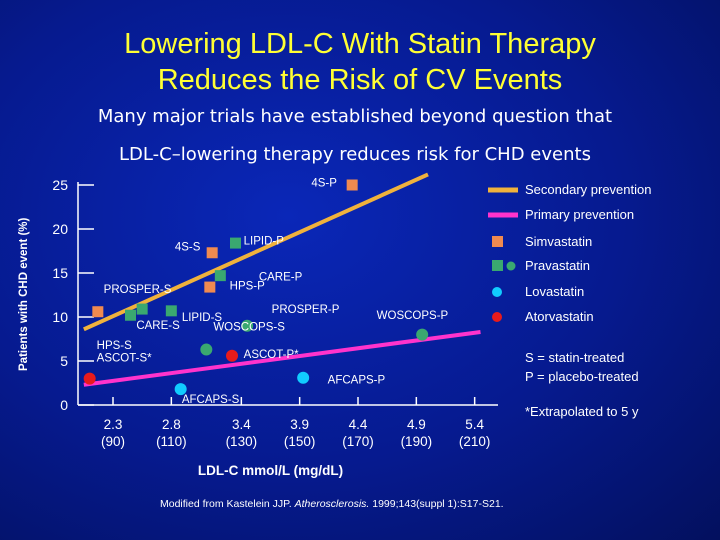 The width and height of the screenshot is (720, 540). Describe the element at coordinates (580, 214) in the screenshot. I see `legend-primary-label: Primary prevention` at that location.